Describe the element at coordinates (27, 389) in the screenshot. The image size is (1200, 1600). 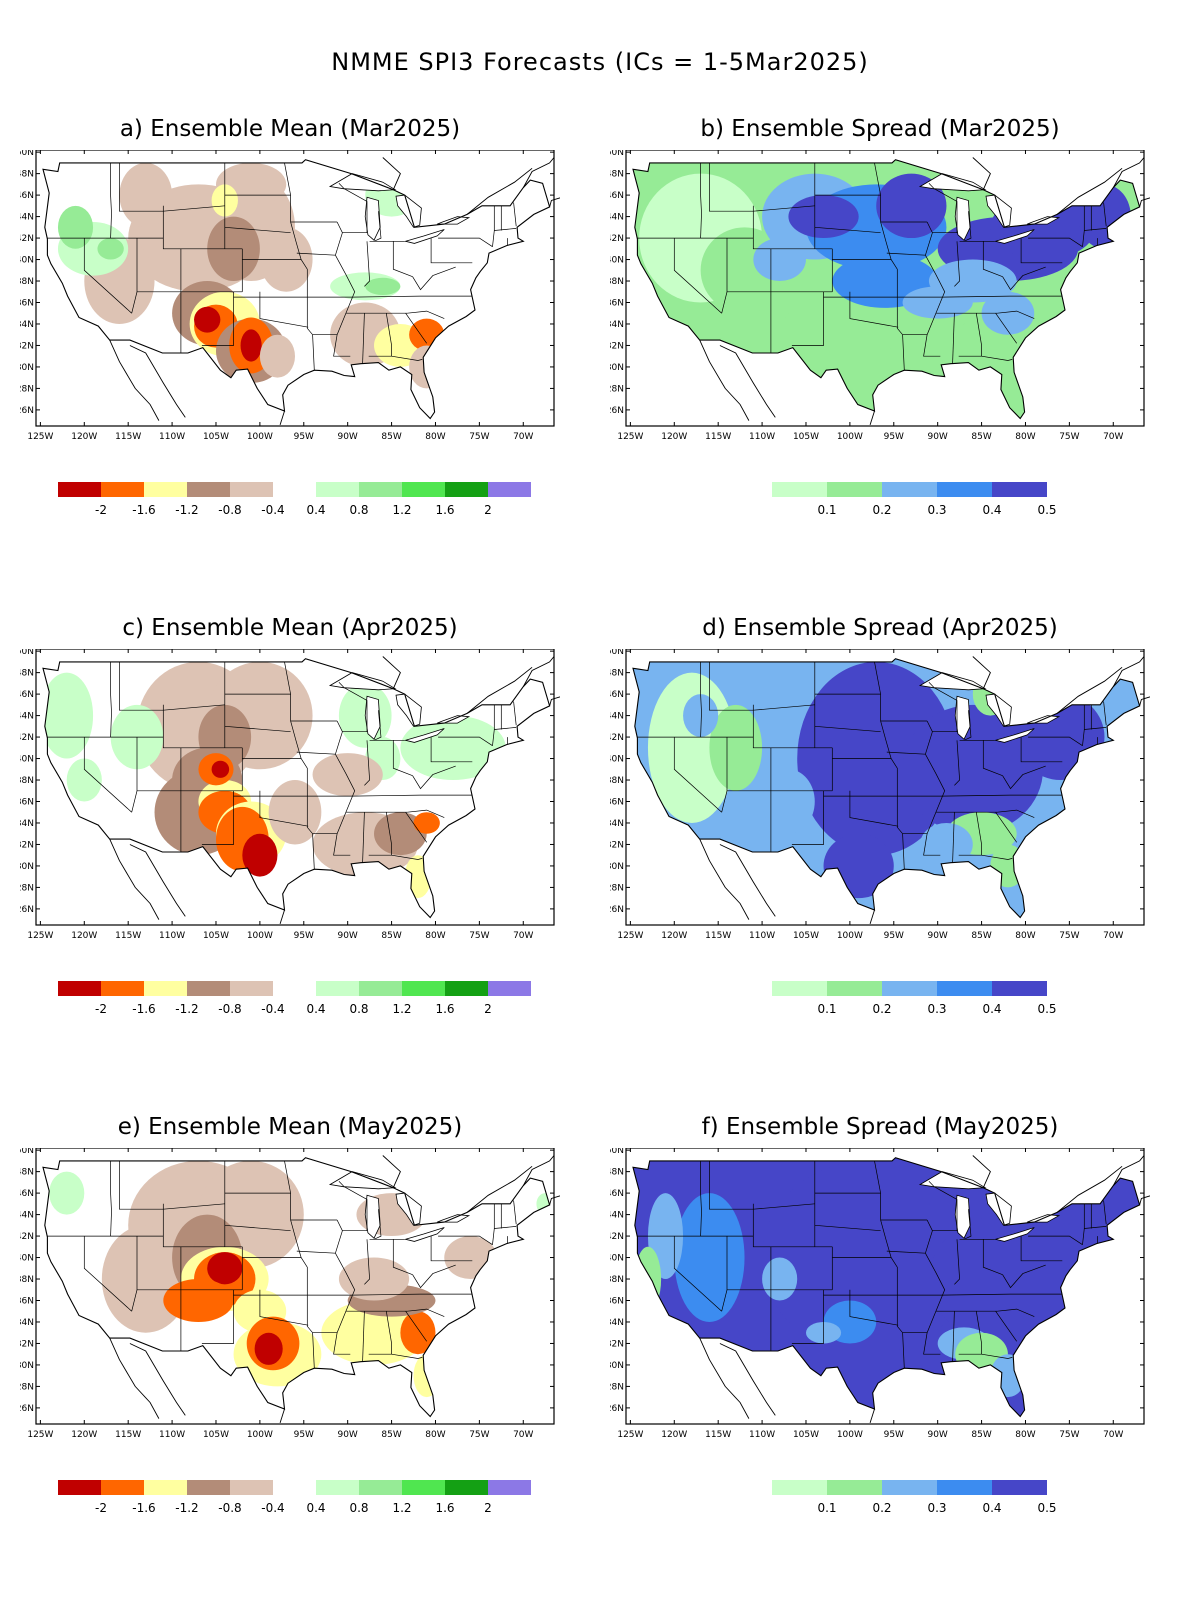
I see `lat-tick-label: 28N` at that location.